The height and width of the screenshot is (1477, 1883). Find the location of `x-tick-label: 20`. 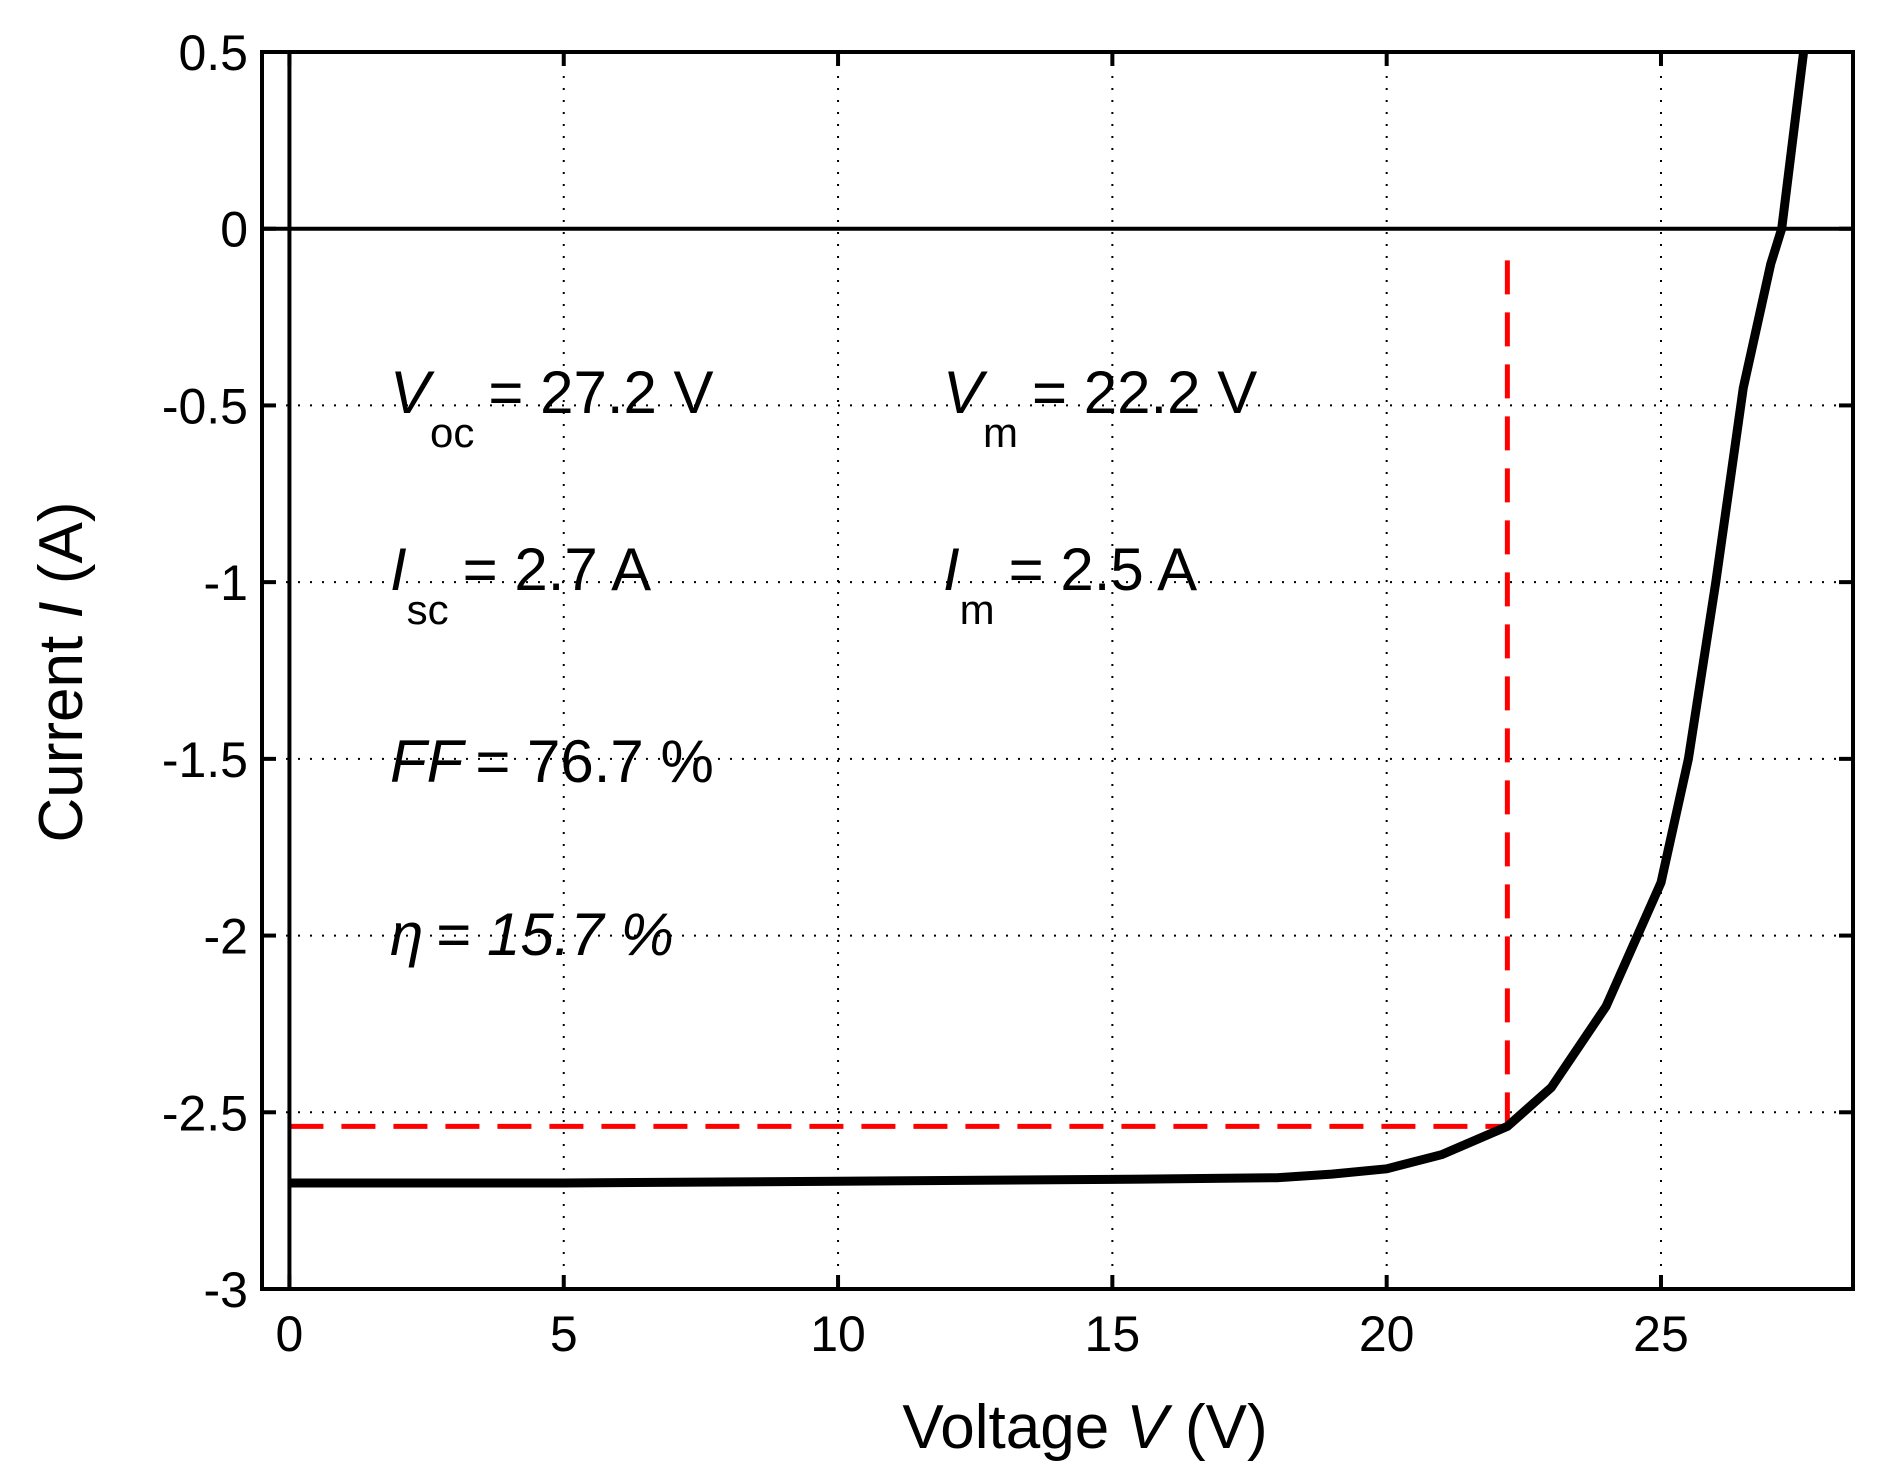

x-tick-label: 20 is located at coordinates (1387, 1334).